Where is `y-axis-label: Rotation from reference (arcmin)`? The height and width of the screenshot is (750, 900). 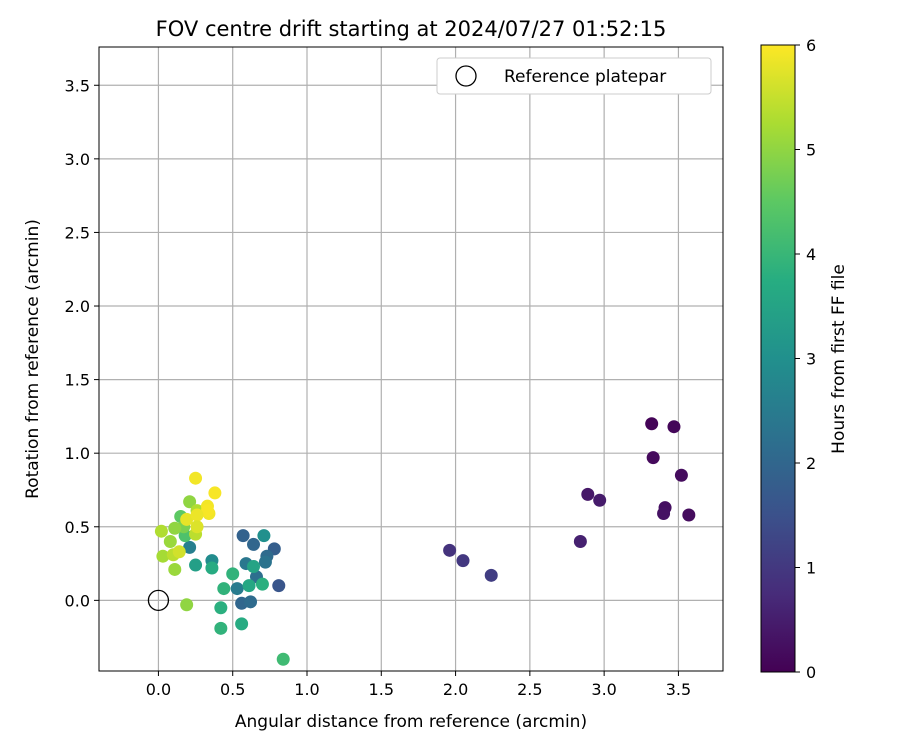
y-axis-label: Rotation from reference (arcmin) is located at coordinates (33, 359).